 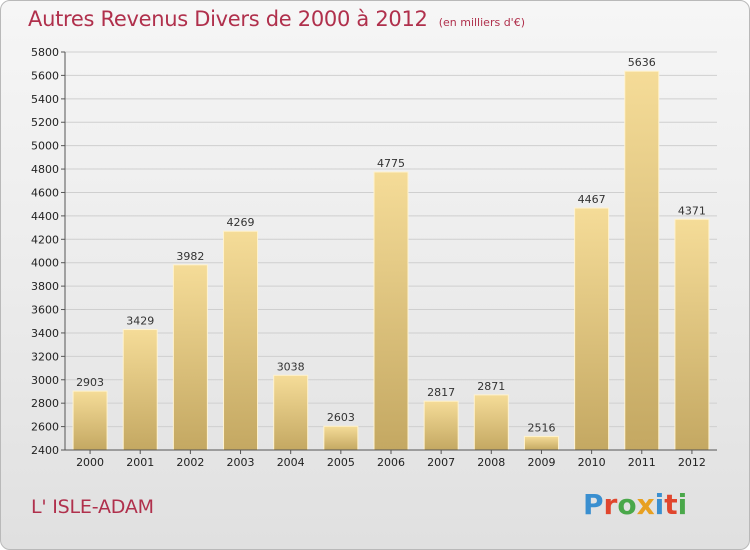 I want to click on x-tick-label: 2006, so click(x=391, y=462).